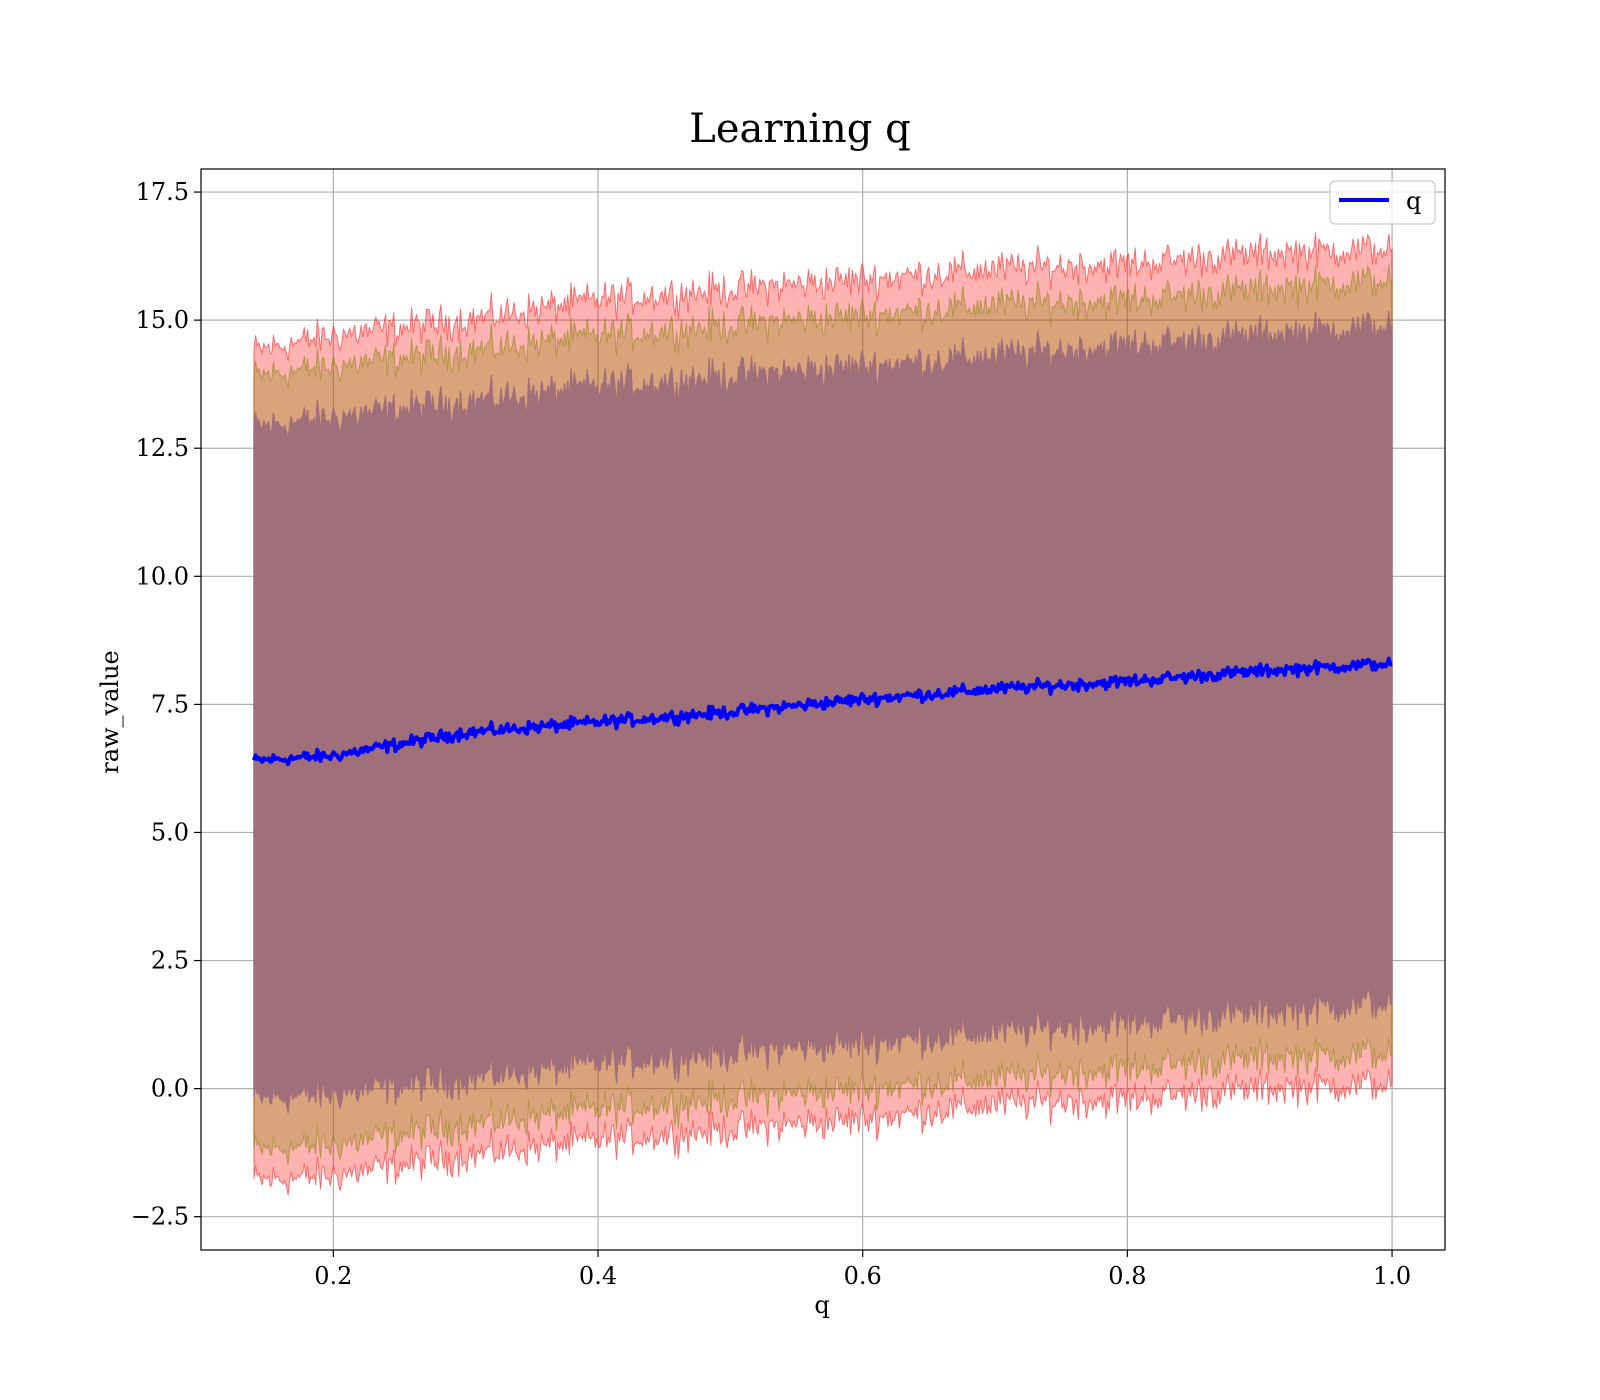  Describe the element at coordinates (162, 448) in the screenshot. I see `y-tick-label-6: 12.5` at that location.